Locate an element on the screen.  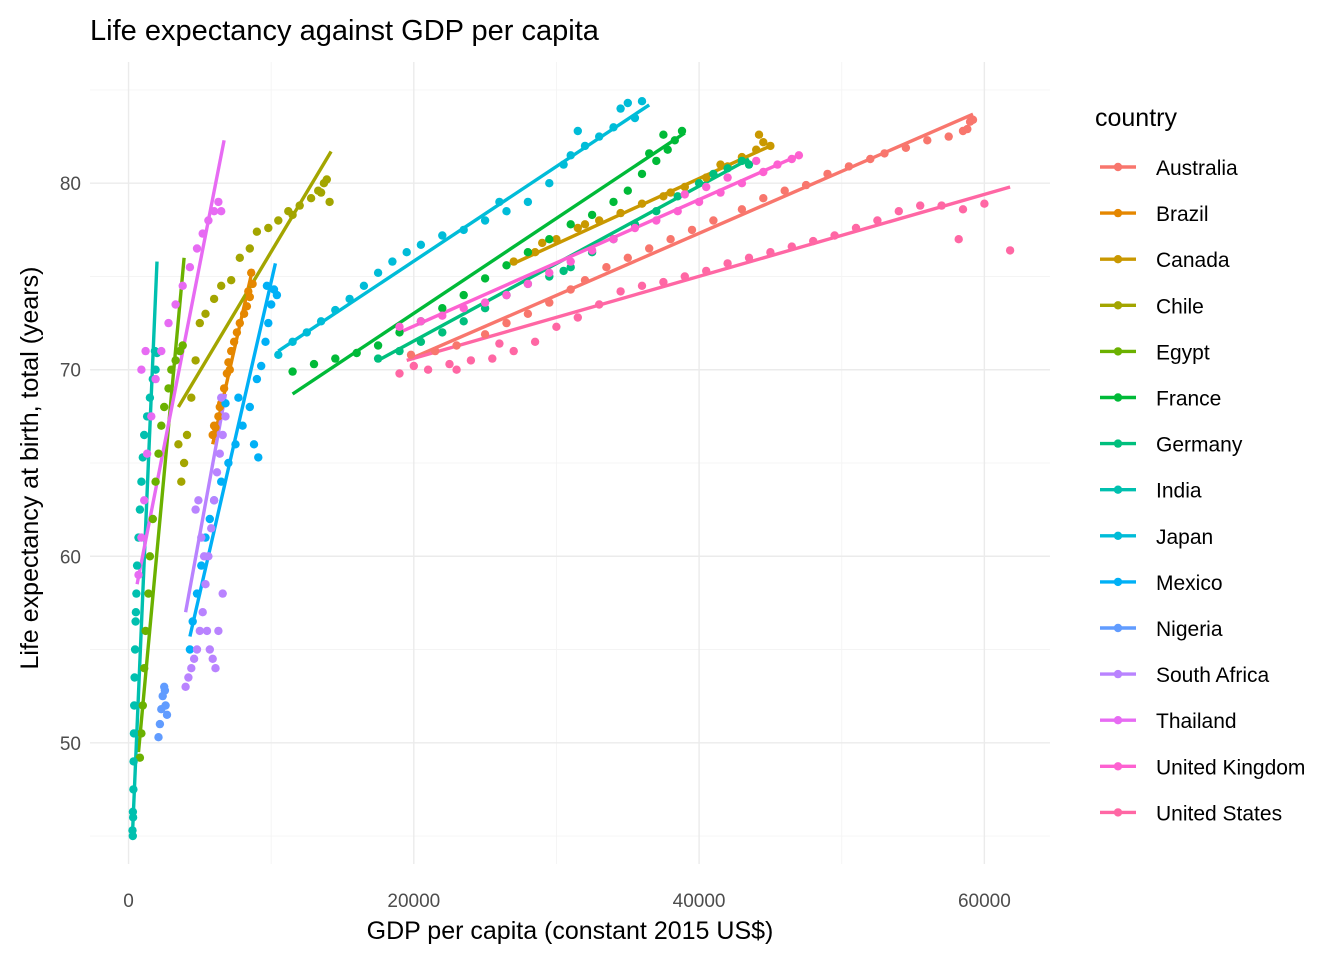
legend-entry-label: India is located at coordinates (1179, 491).